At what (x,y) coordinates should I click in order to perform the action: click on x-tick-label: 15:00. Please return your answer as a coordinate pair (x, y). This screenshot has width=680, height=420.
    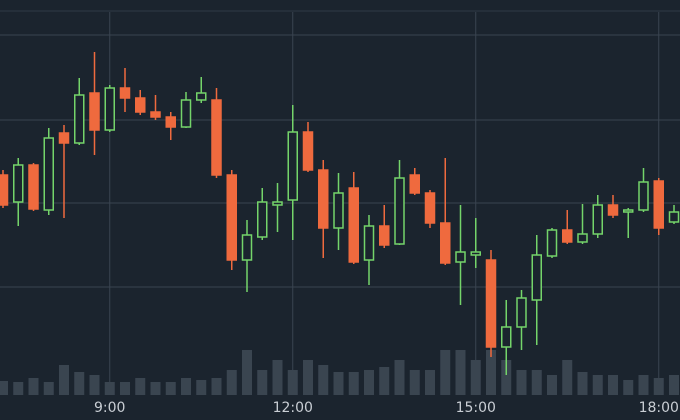
    Looking at the image, I should click on (476, 408).